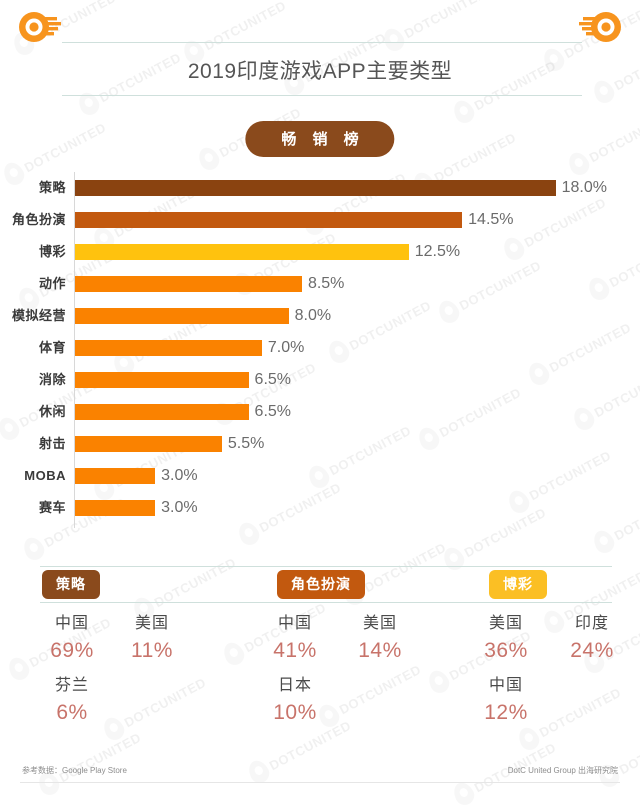 The width and height of the screenshot is (640, 808). What do you see at coordinates (320, 476) in the screenshot?
I see `chart-row: MOBA 3.0%` at bounding box center [320, 476].